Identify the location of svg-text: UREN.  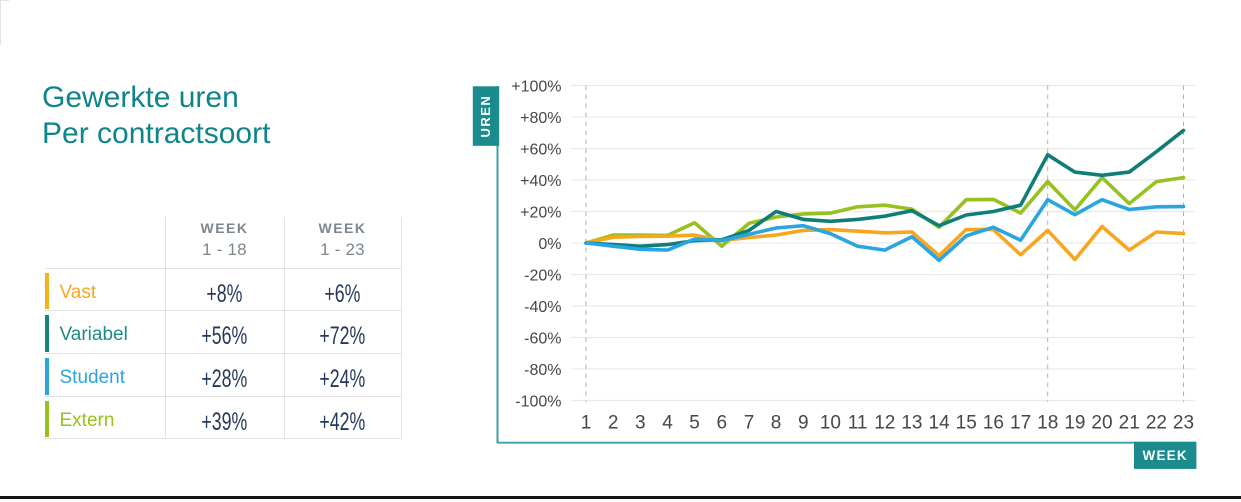
(485, 116).